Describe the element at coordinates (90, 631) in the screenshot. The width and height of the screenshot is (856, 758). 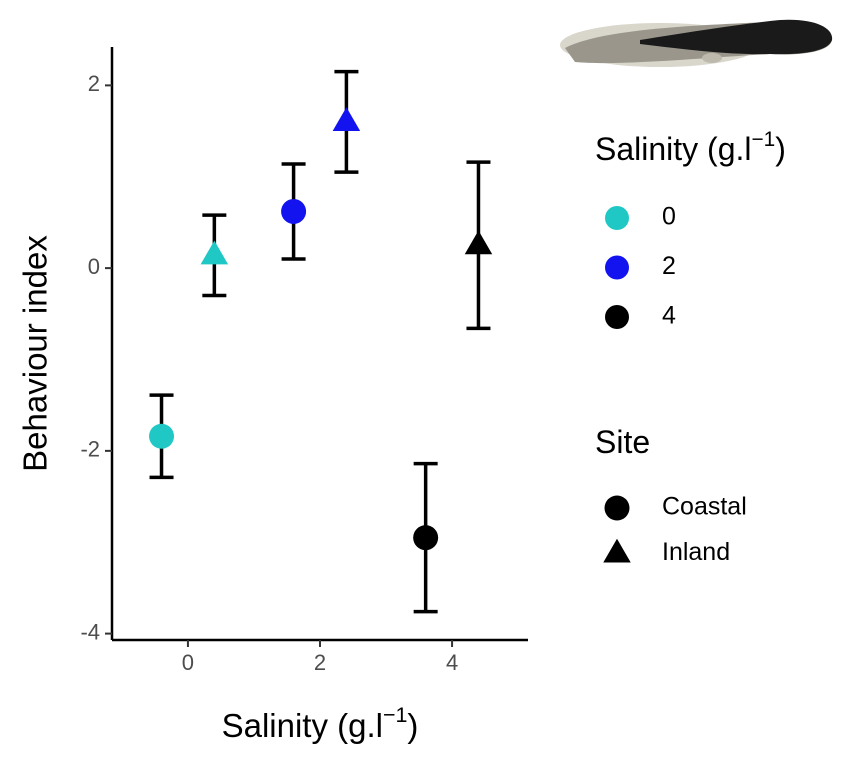
I see `y-tick-label: -4` at that location.